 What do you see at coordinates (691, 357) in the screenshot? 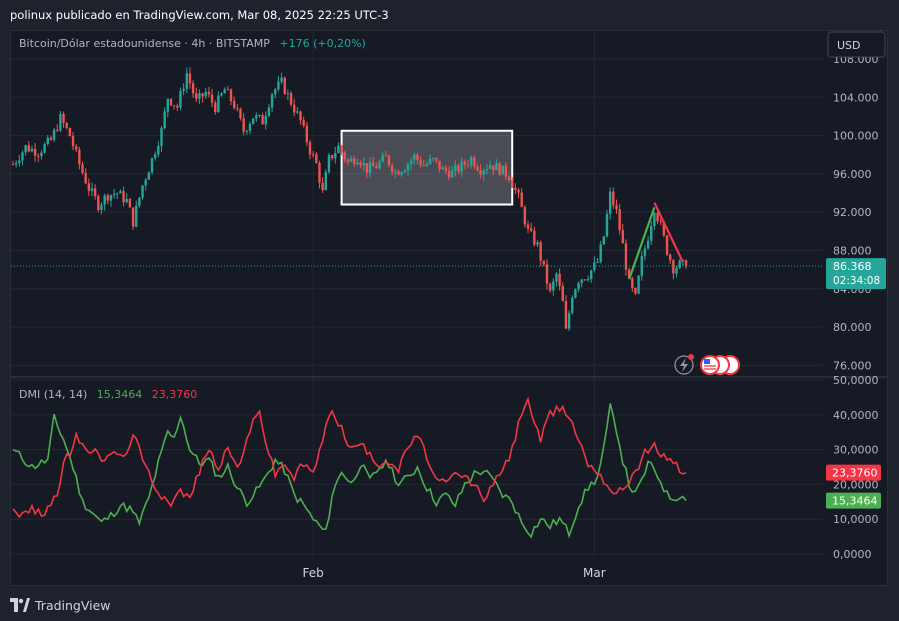
I see `alert-dot-icon` at bounding box center [691, 357].